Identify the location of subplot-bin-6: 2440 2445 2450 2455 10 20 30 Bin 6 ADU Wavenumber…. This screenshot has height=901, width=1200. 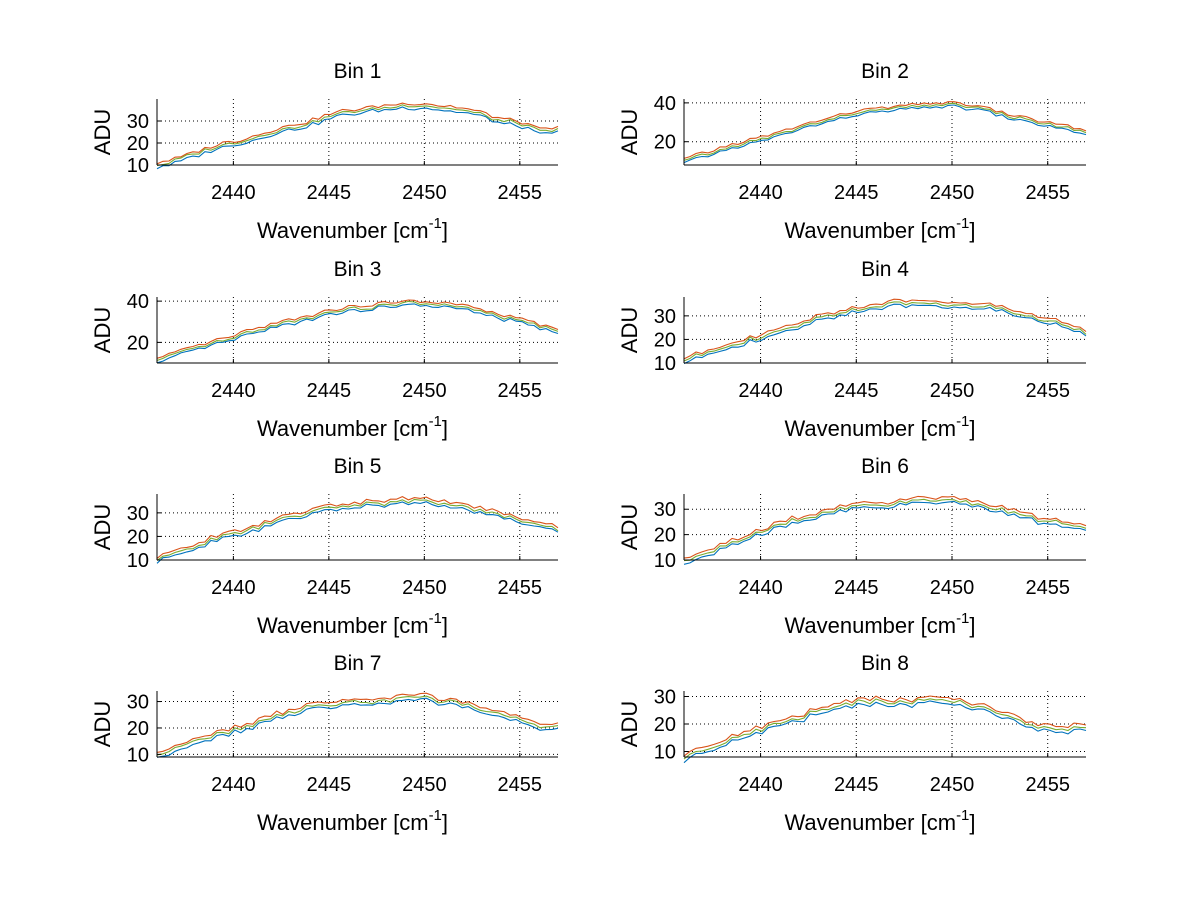
(852, 546).